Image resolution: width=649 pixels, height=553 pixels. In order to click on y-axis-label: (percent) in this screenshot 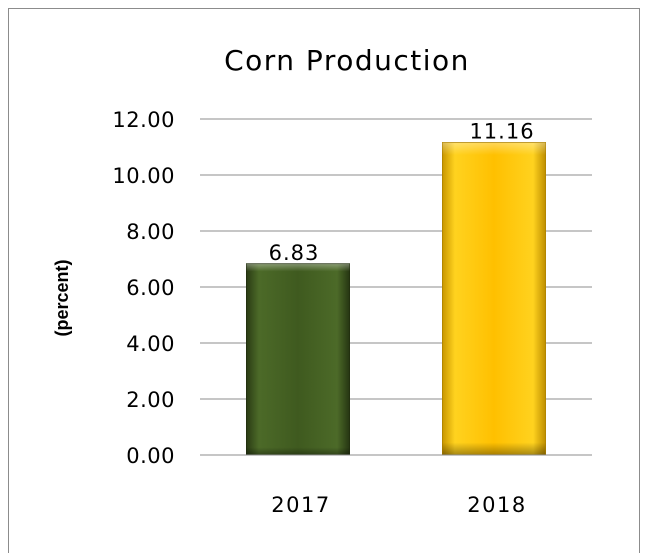, I will do `click(62, 297)`.